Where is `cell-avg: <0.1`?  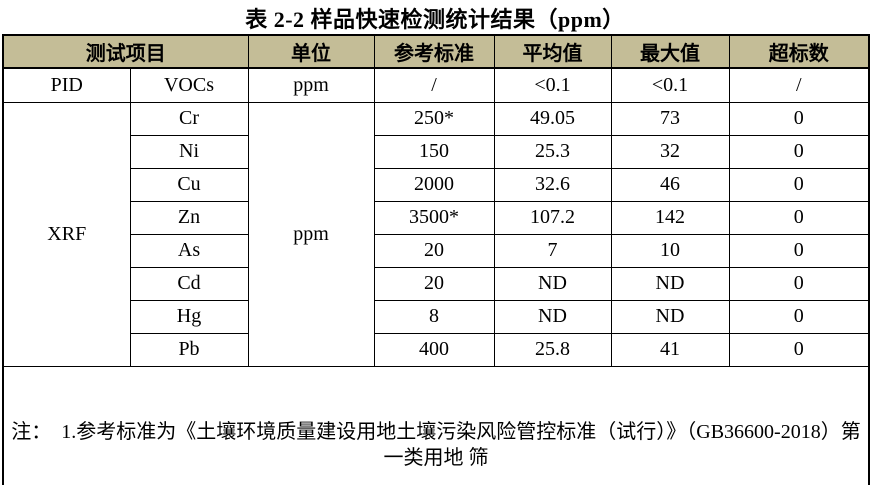
cell-avg: <0.1 is located at coordinates (552, 85).